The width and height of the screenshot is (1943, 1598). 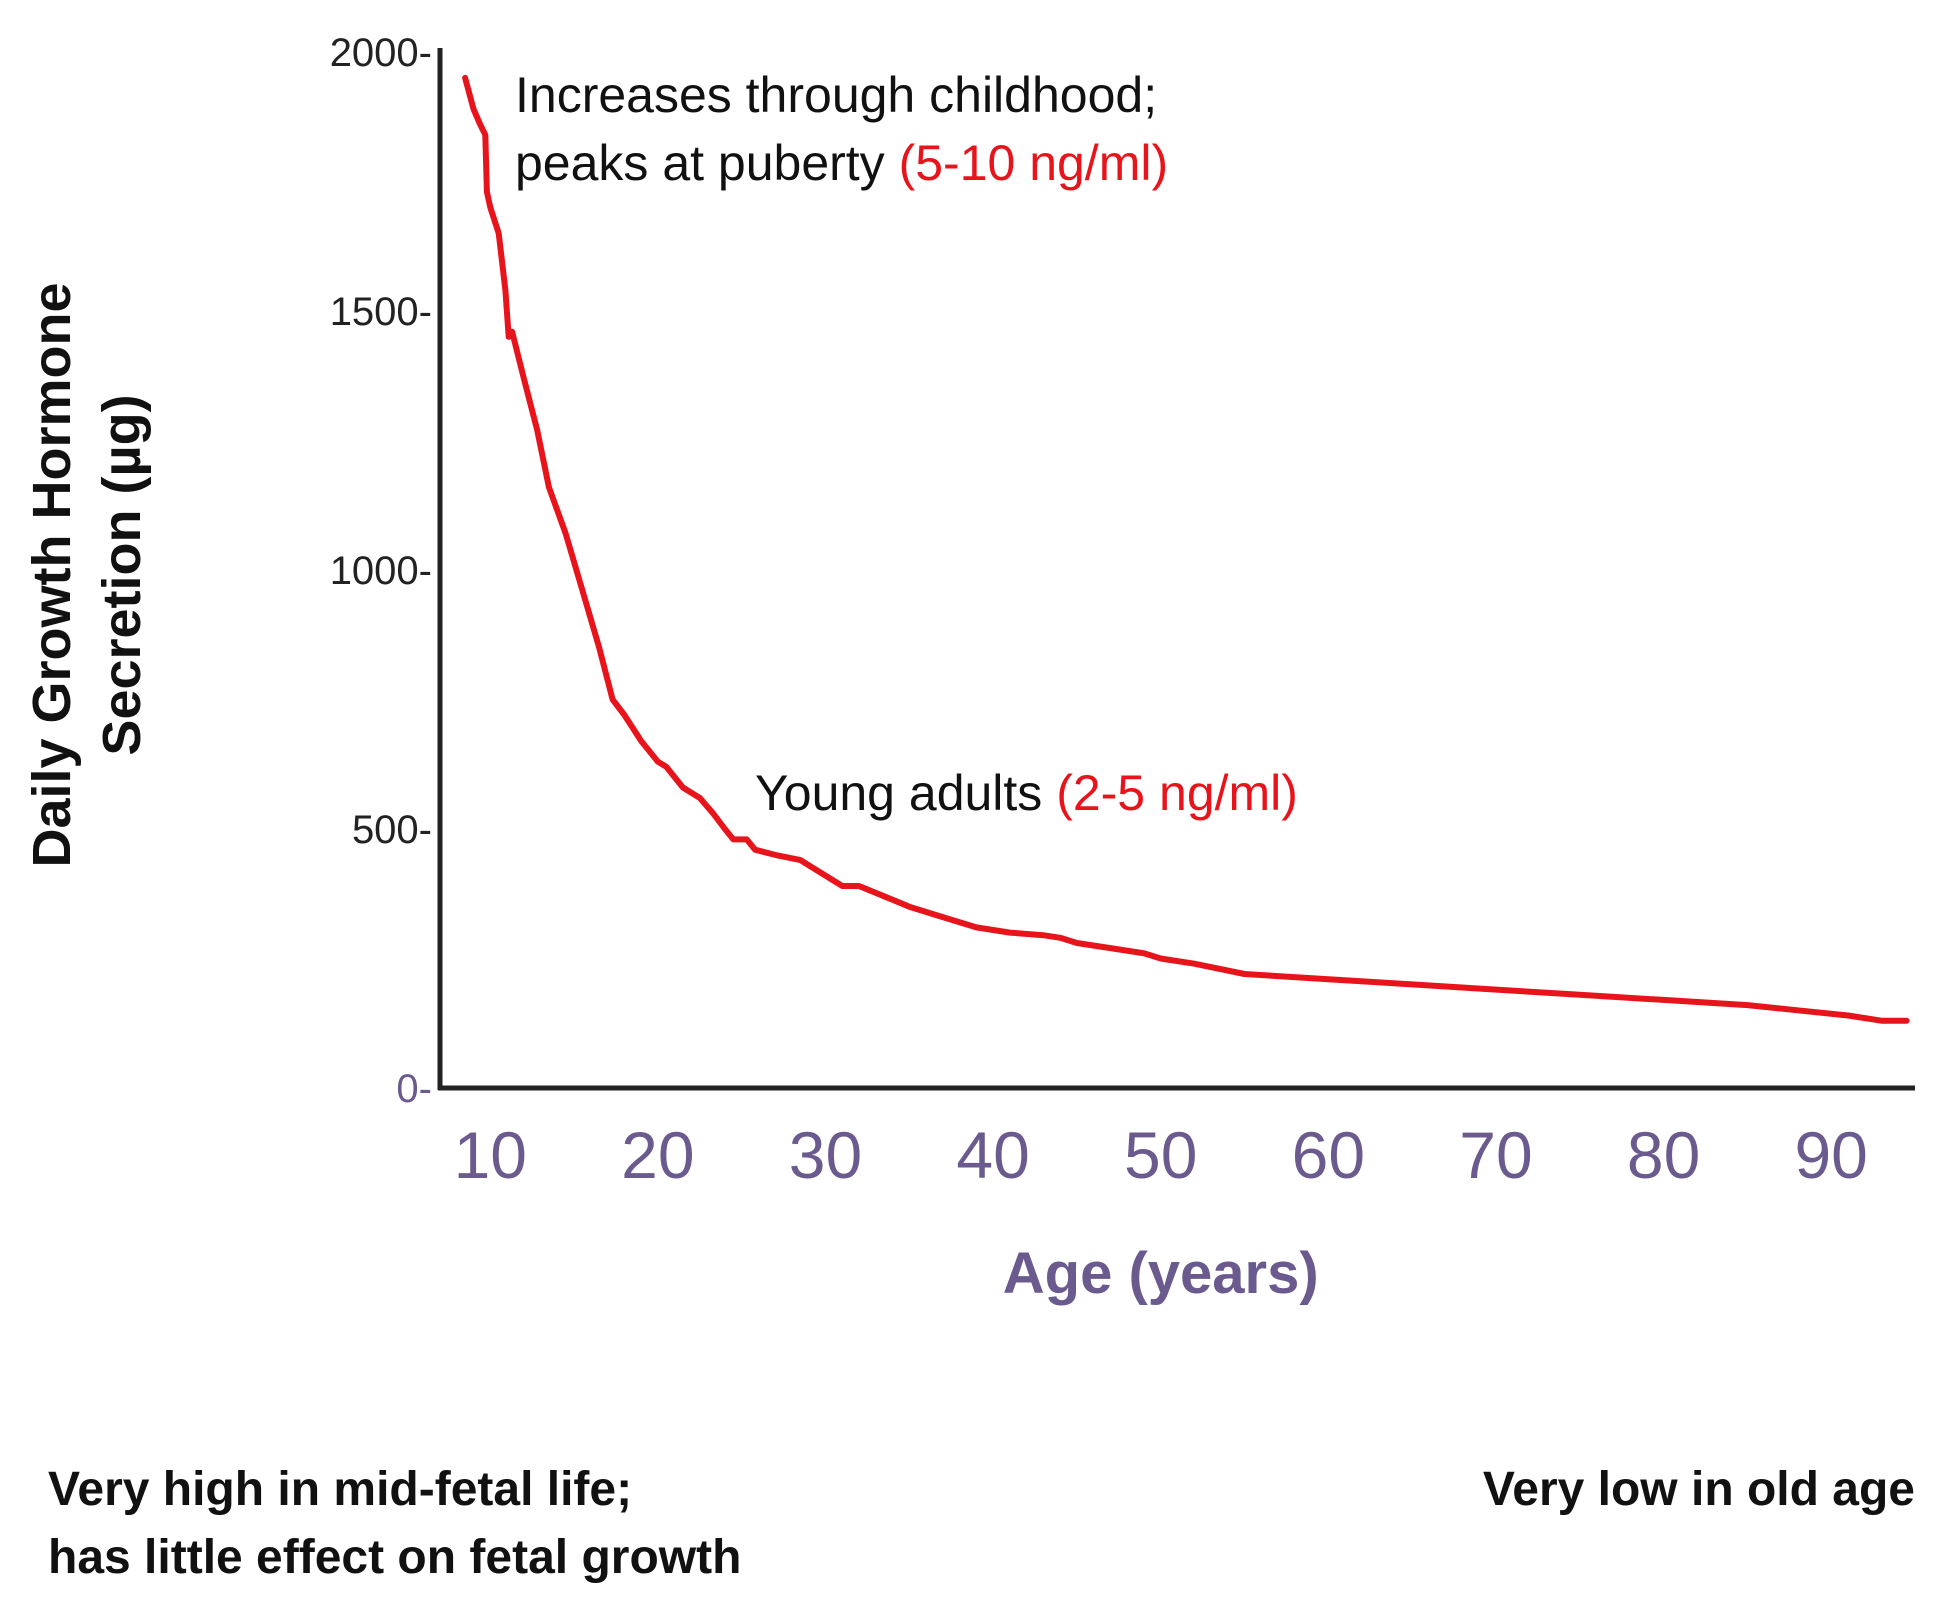 I want to click on x-tick-label: 10, so click(x=490, y=1155).